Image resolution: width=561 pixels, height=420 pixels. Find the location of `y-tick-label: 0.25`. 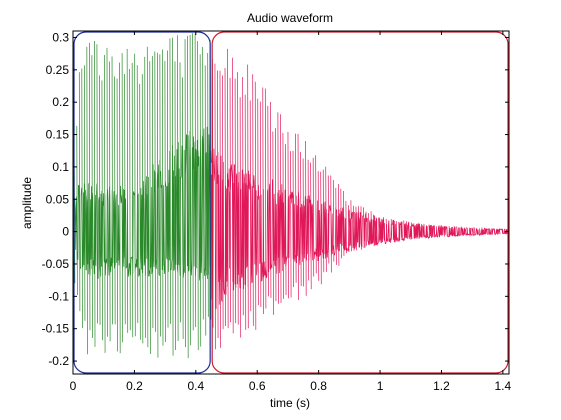

y-tick-label: 0.25 is located at coordinates (58, 70).